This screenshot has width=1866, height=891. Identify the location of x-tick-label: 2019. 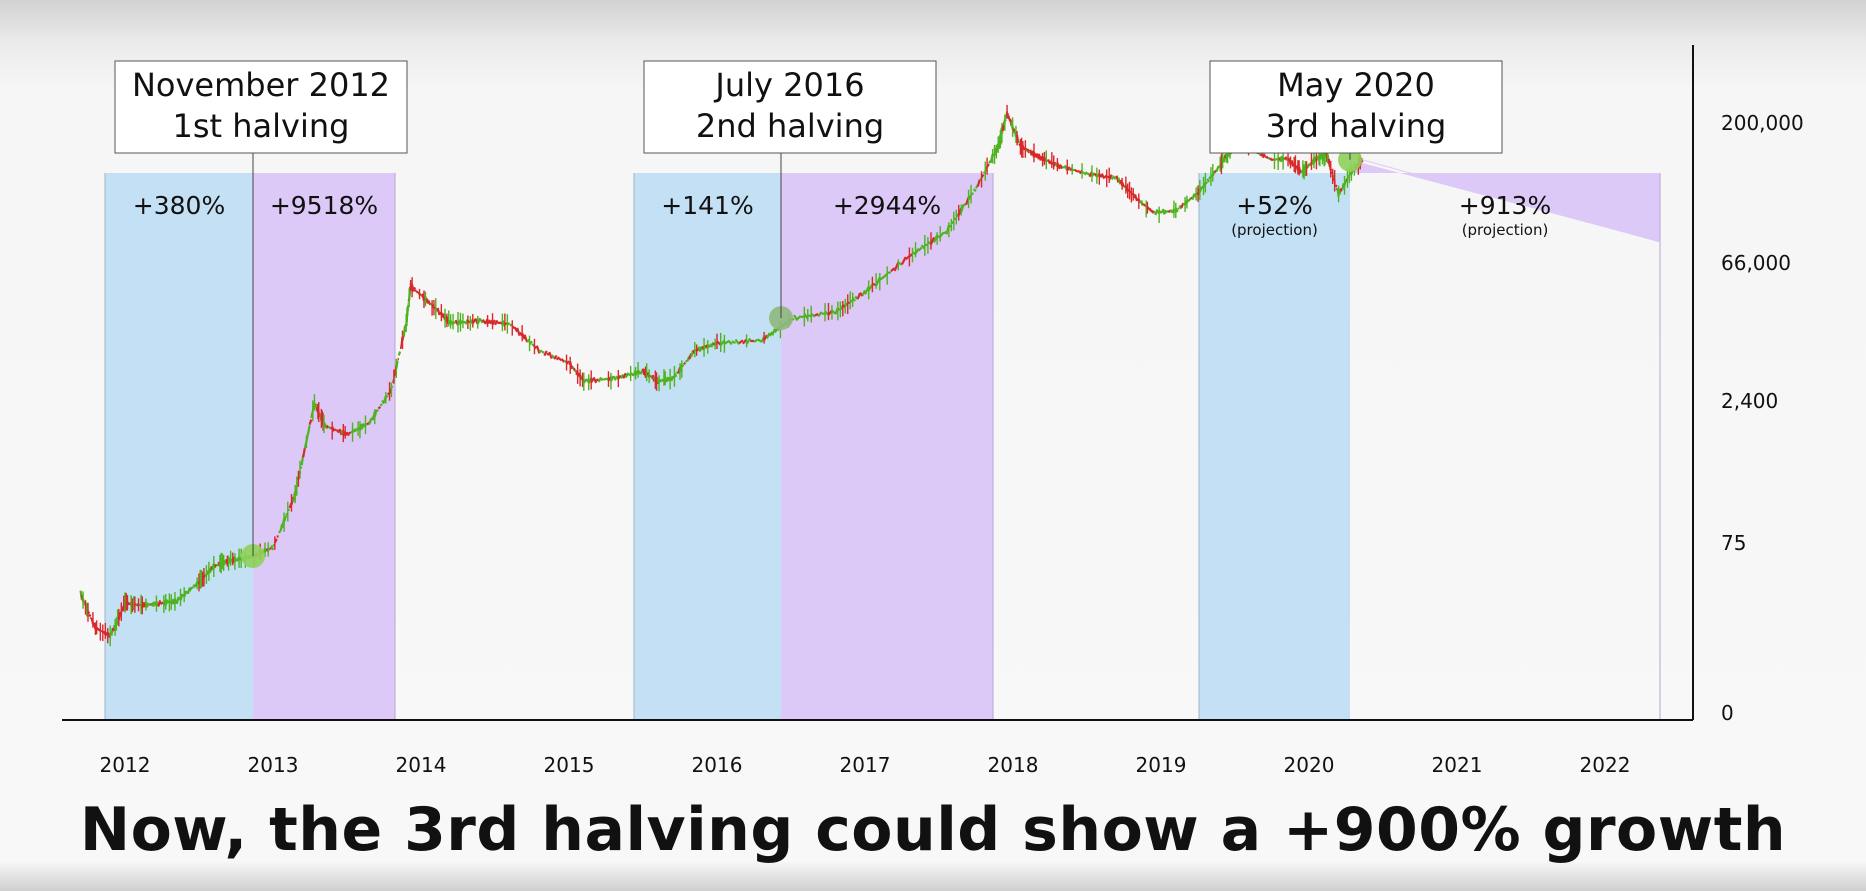
(1161, 765).